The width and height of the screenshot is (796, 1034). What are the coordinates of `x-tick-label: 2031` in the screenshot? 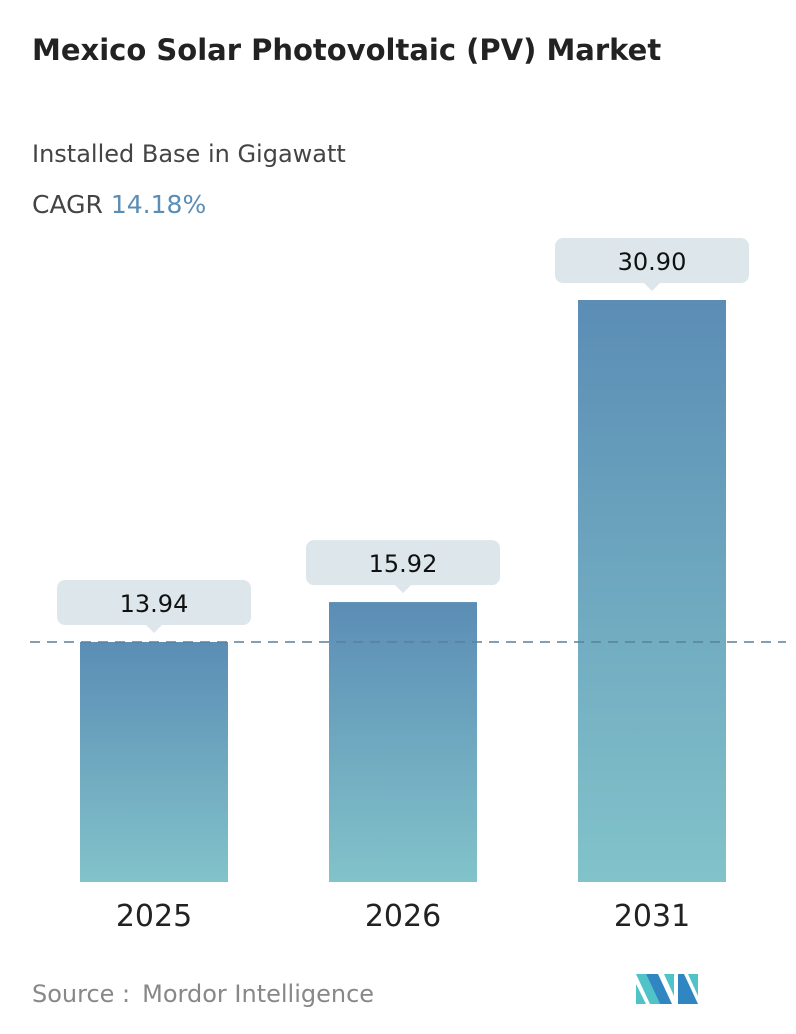 It's located at (652, 916).